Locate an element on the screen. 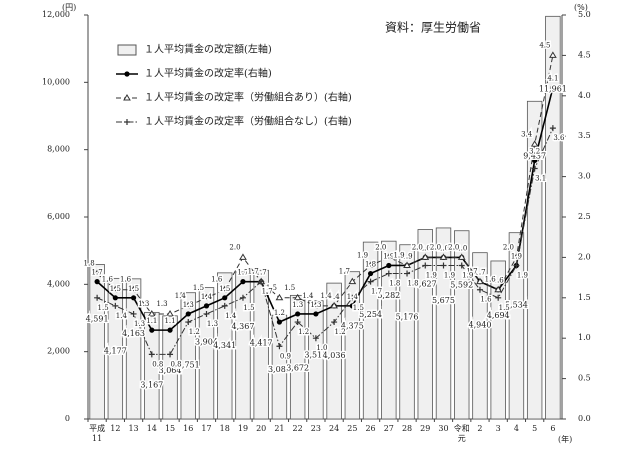  x-tick-label: 5 is located at coordinates (534, 428).